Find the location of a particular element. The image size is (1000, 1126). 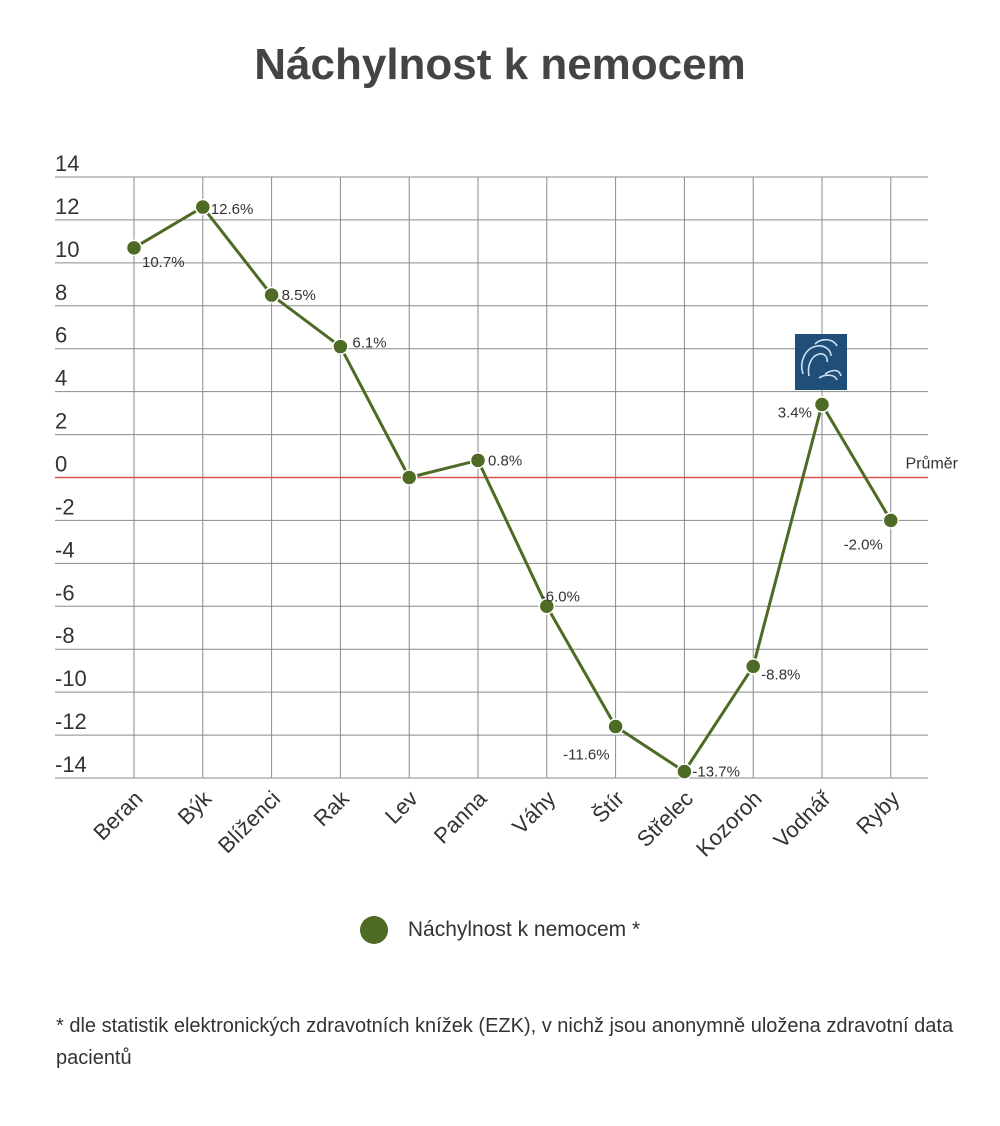

data-label: 8.5% is located at coordinates (299, 295).